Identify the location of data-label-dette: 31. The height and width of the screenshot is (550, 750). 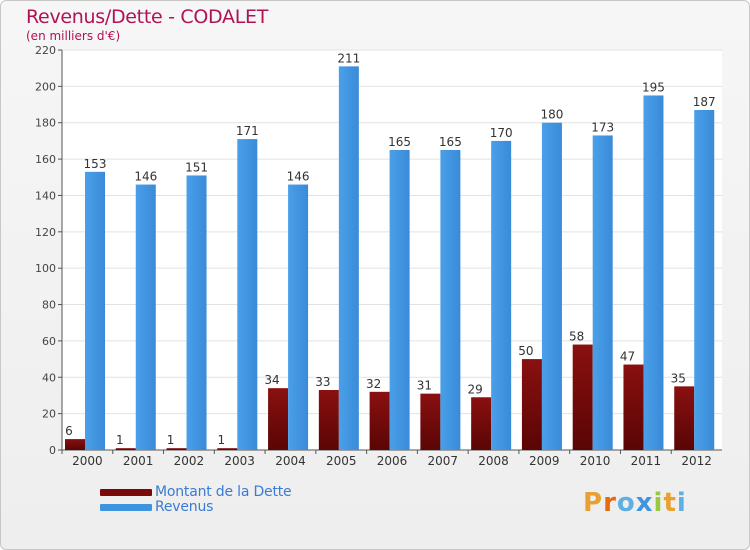
(424, 386).